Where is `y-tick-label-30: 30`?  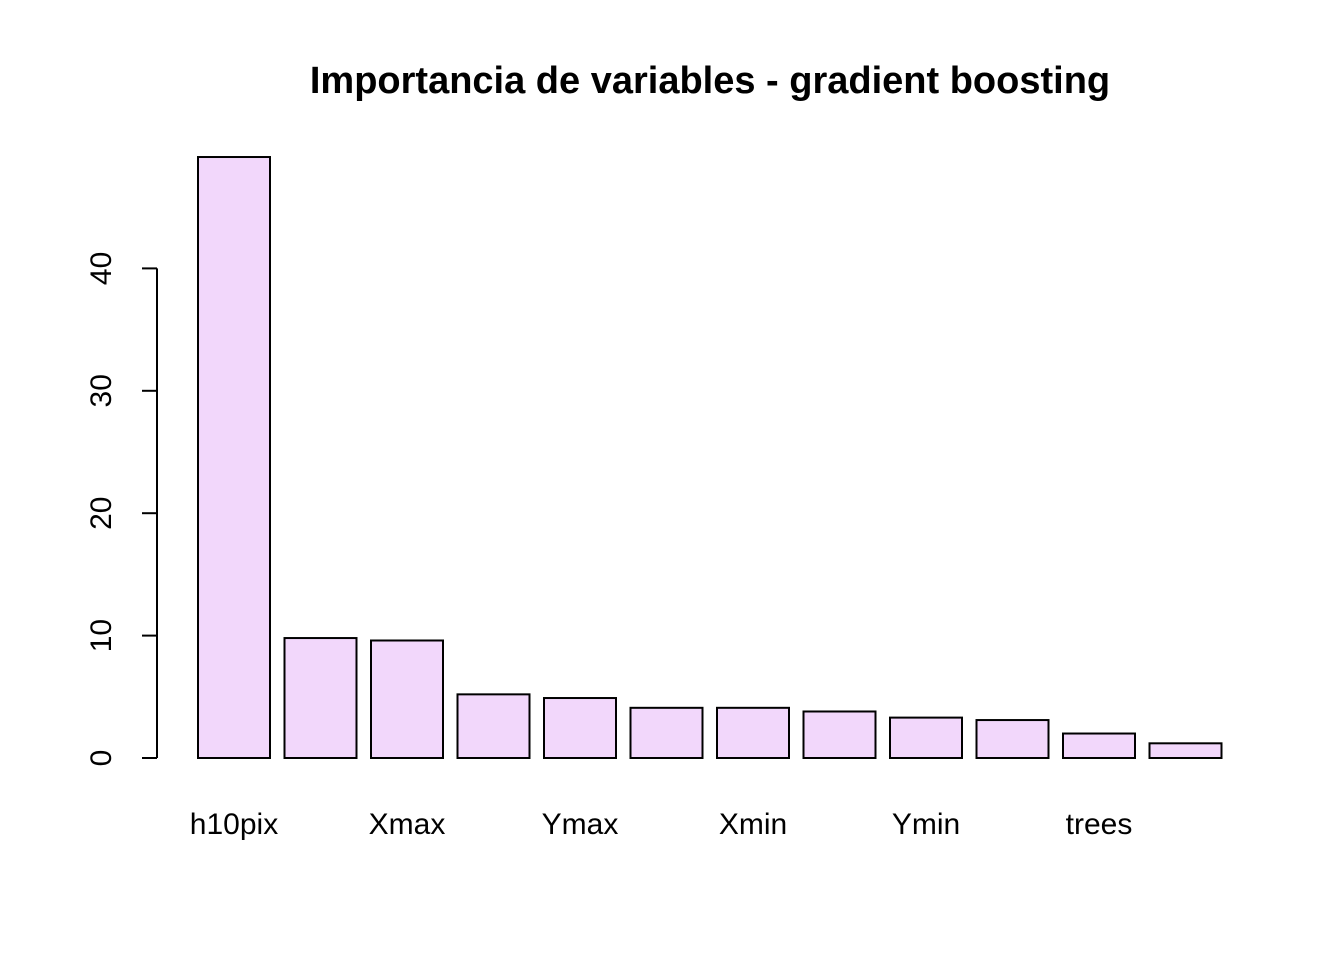 y-tick-label-30: 30 is located at coordinates (101, 390).